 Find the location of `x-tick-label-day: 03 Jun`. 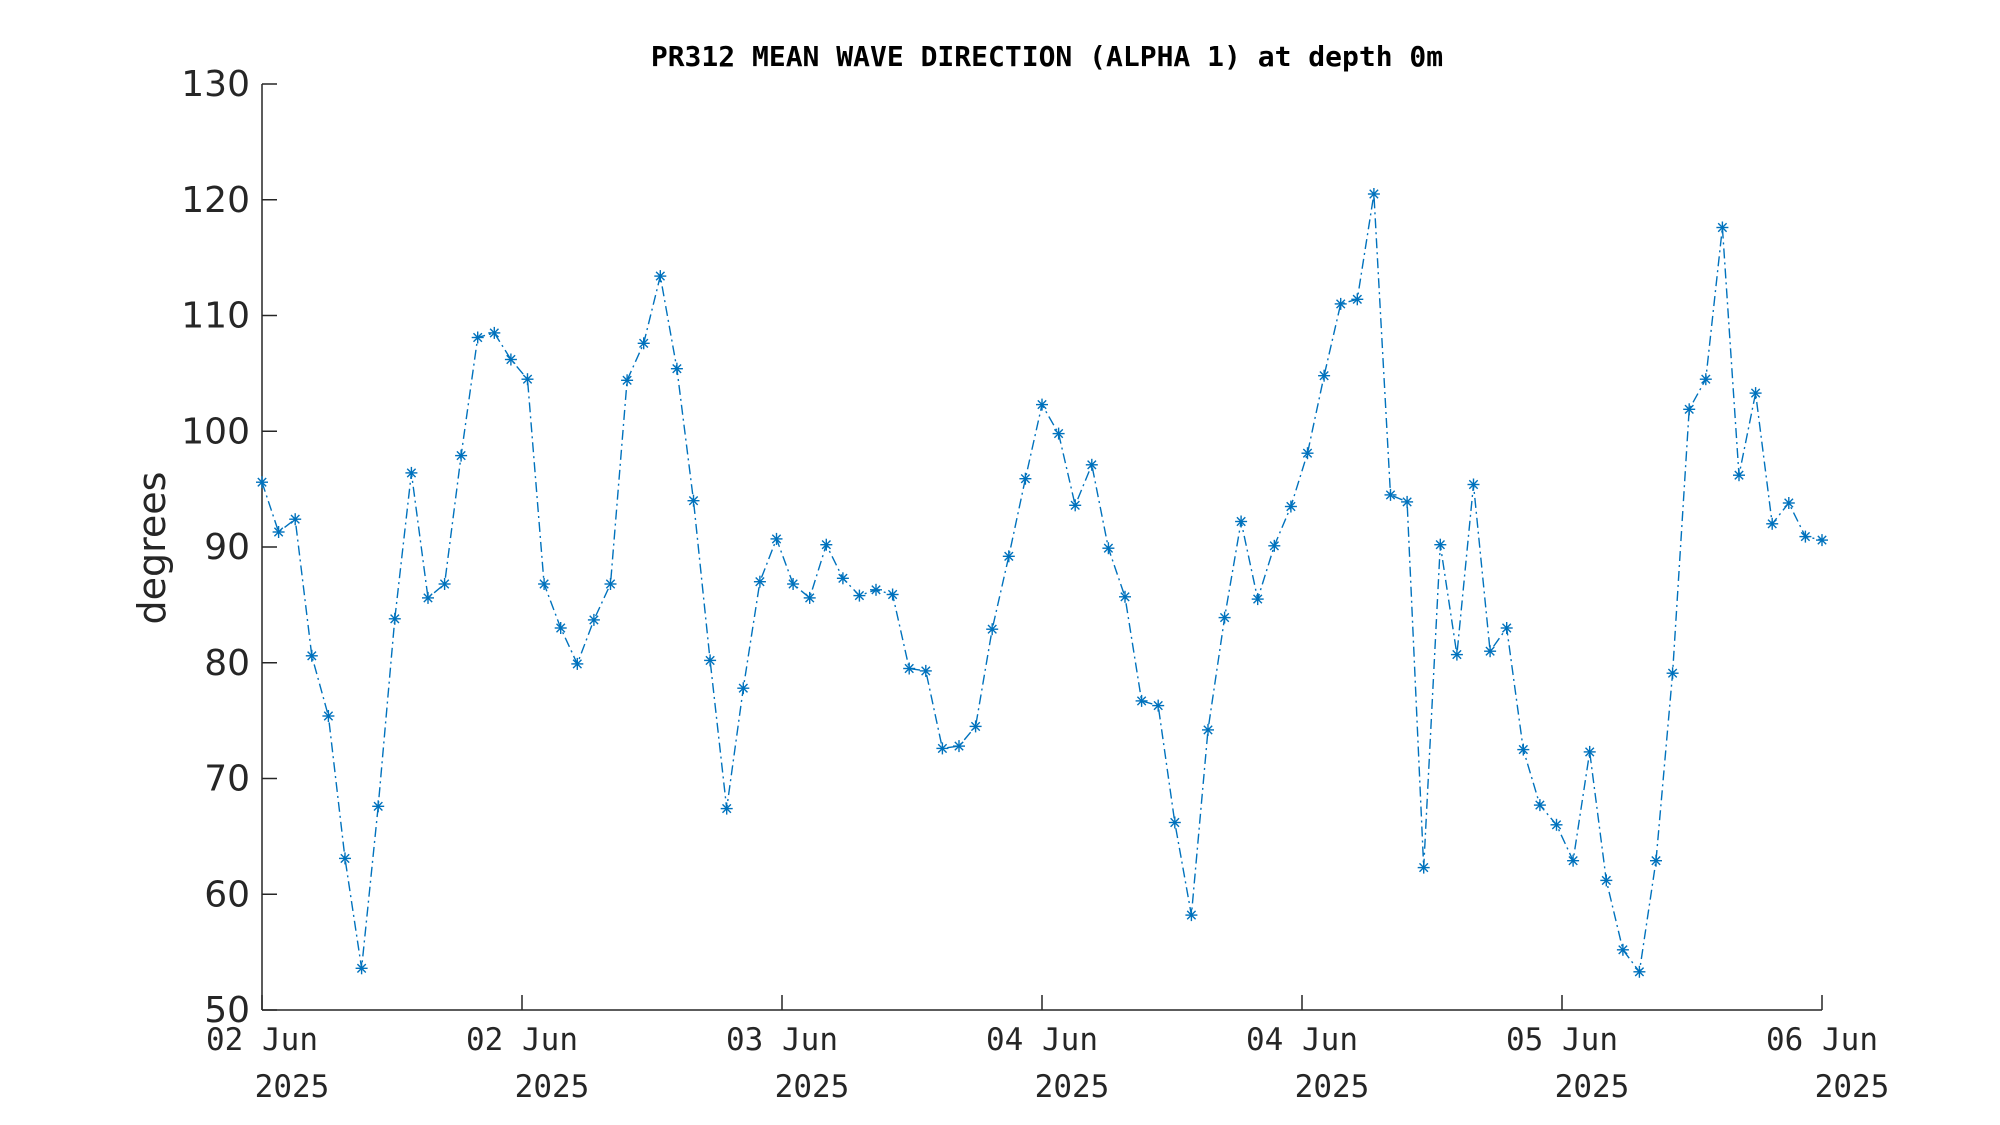

x-tick-label-day: 03 Jun is located at coordinates (782, 1040).